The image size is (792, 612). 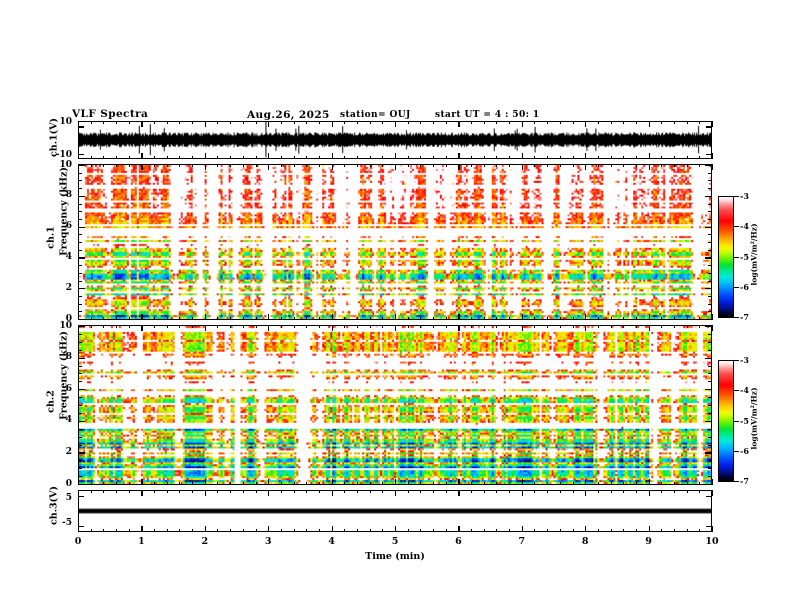 What do you see at coordinates (744, 317) in the screenshot?
I see `cb1-tick-label--7: -7` at bounding box center [744, 317].